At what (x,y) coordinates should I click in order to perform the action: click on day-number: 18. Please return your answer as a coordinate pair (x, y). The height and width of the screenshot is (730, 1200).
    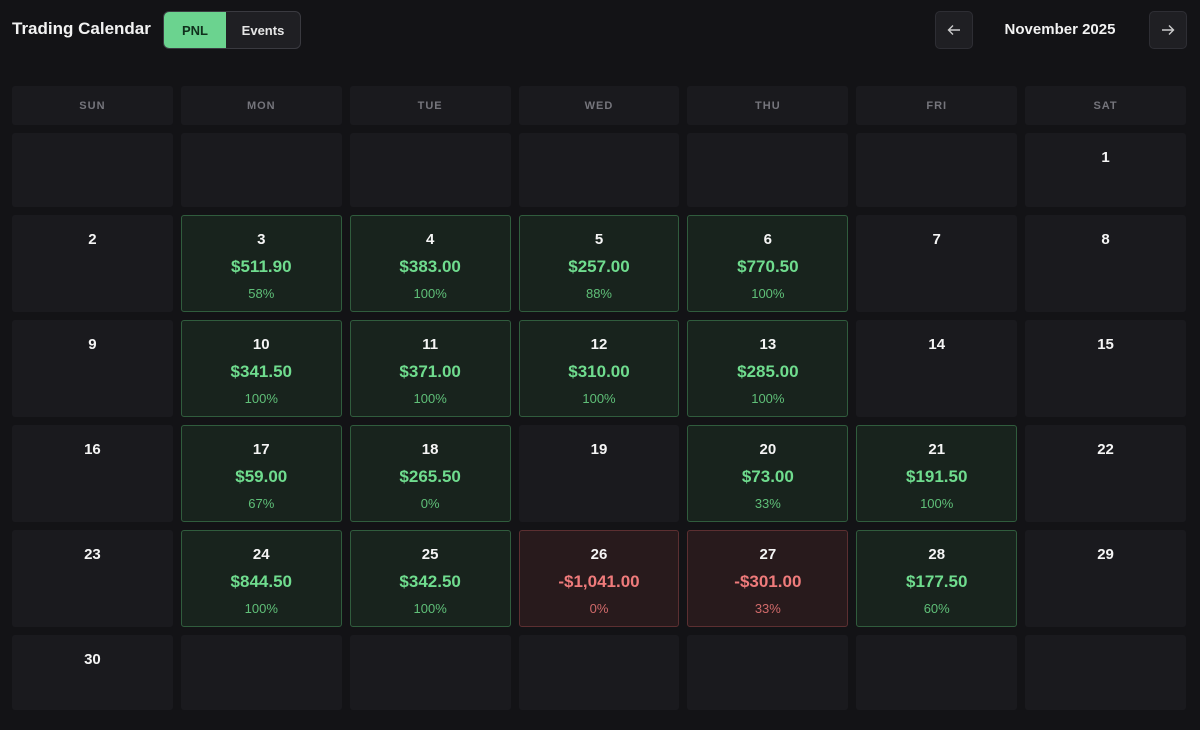
    Looking at the image, I should click on (430, 449).